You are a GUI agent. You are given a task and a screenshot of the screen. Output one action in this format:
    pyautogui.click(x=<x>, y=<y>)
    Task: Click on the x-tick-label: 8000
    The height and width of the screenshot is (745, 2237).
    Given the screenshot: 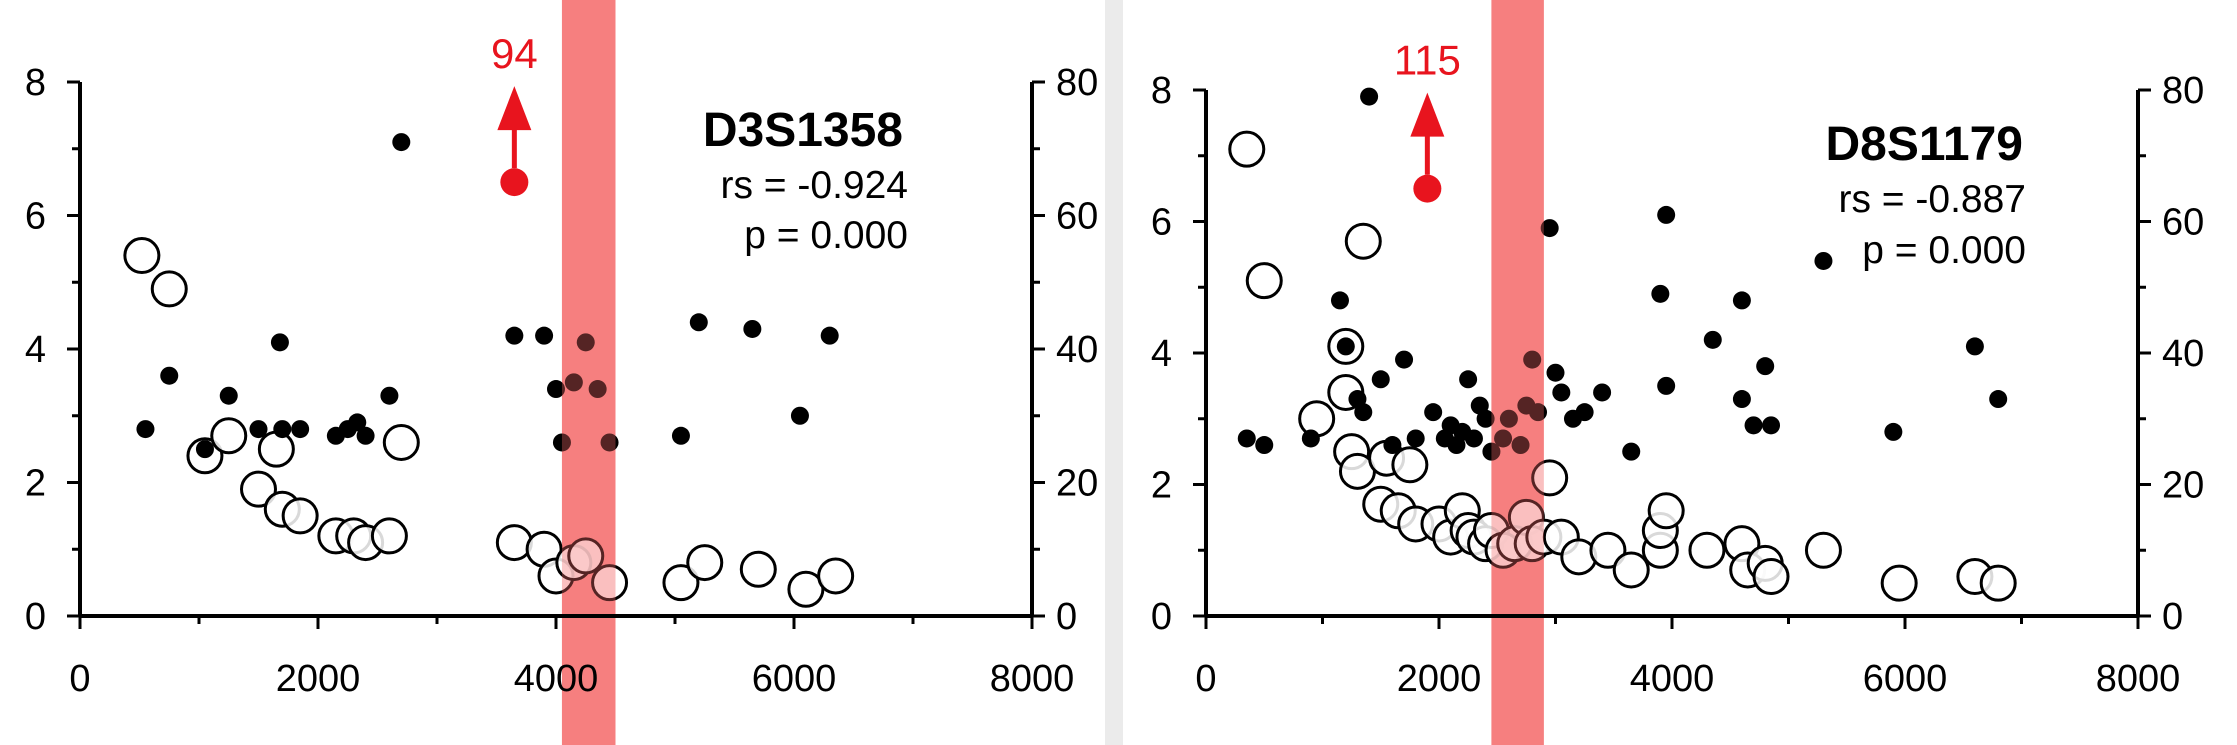 What is the action you would take?
    pyautogui.click(x=1032, y=679)
    